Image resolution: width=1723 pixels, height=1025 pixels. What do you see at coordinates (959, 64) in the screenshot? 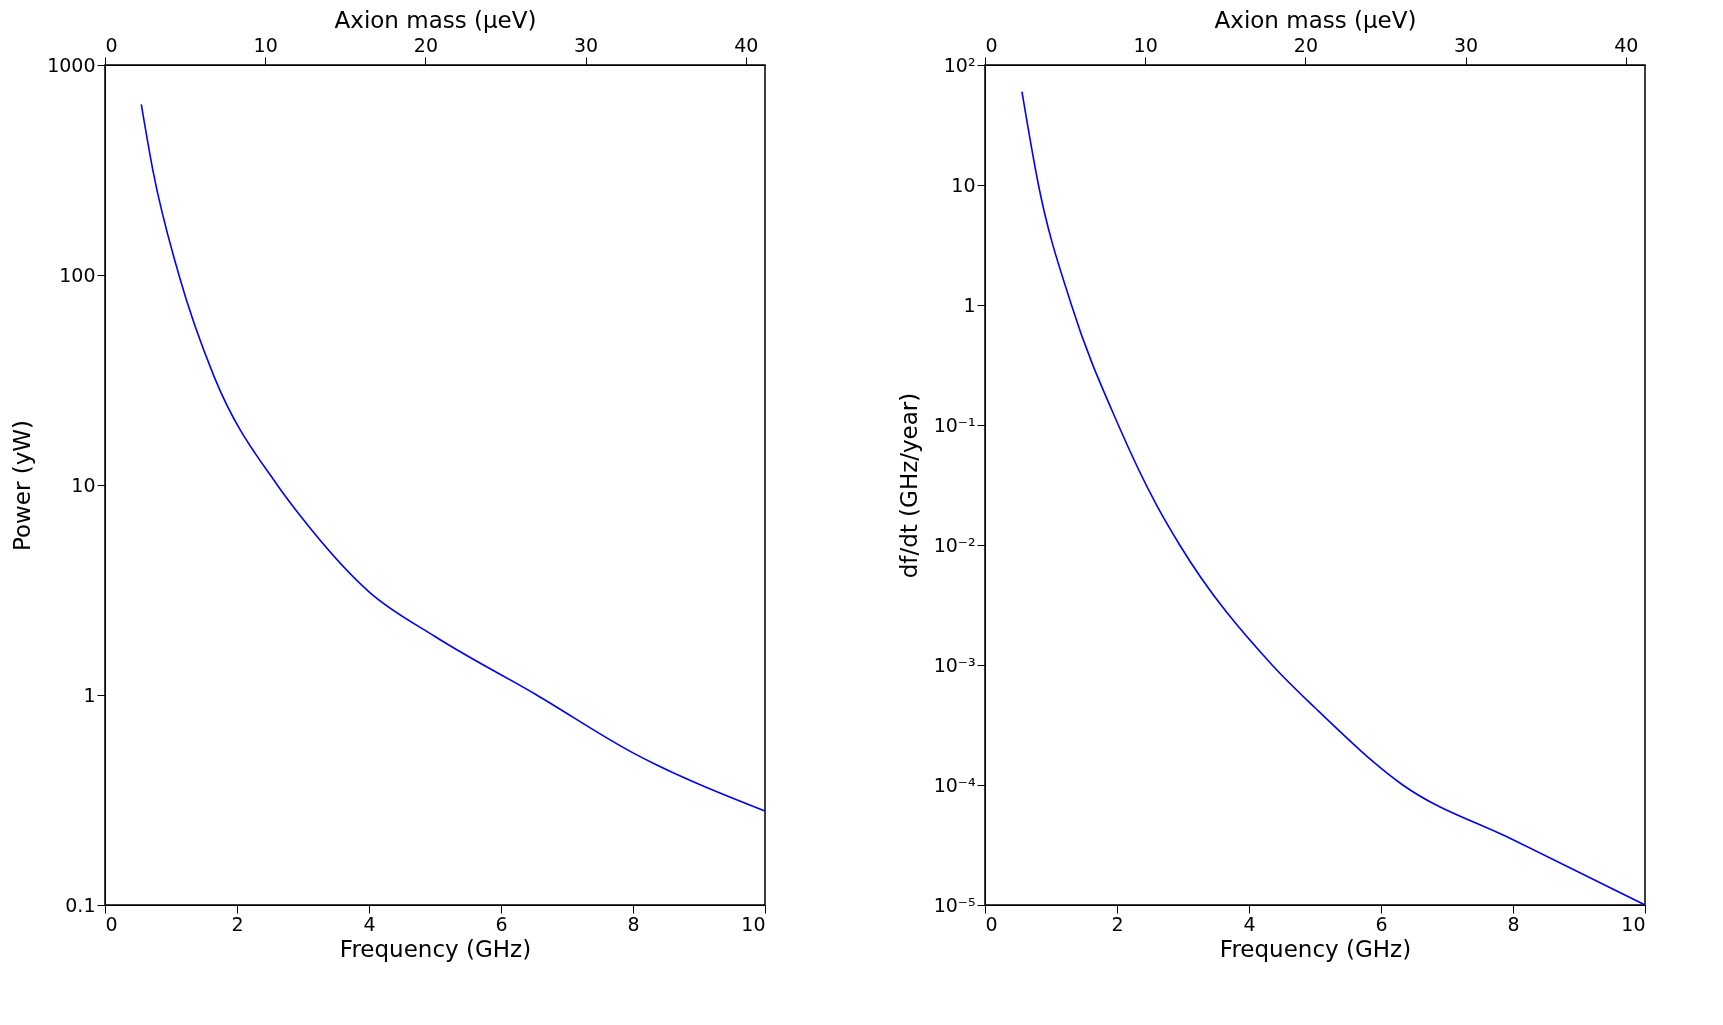
I see `y-tick-label: 10²` at bounding box center [959, 64].